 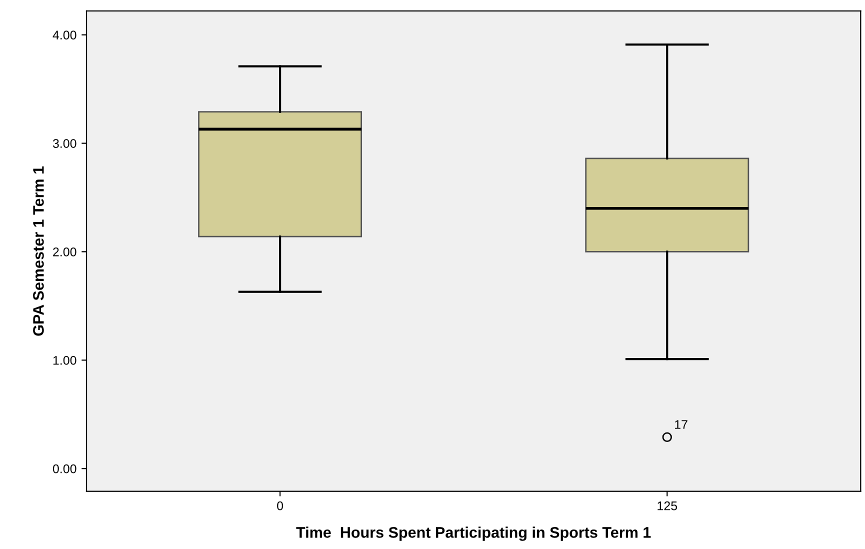 What do you see at coordinates (473, 533) in the screenshot?
I see `x-axis-title: Time Hours Spent Participating in Sports Term 1` at bounding box center [473, 533].